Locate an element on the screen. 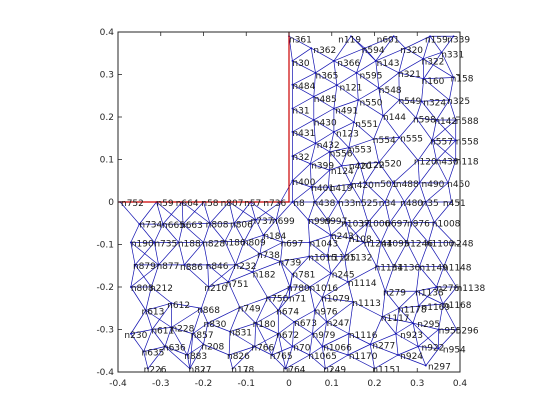  x-tick-label: 0.3 is located at coordinates (417, 384).